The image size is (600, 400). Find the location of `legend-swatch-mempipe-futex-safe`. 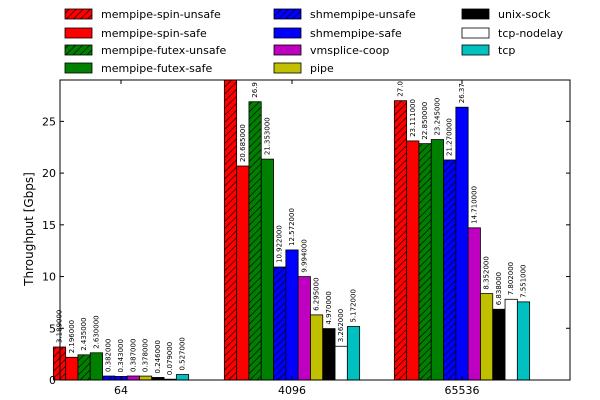

legend-swatch-mempipe-futex-safe is located at coordinates (78, 68).